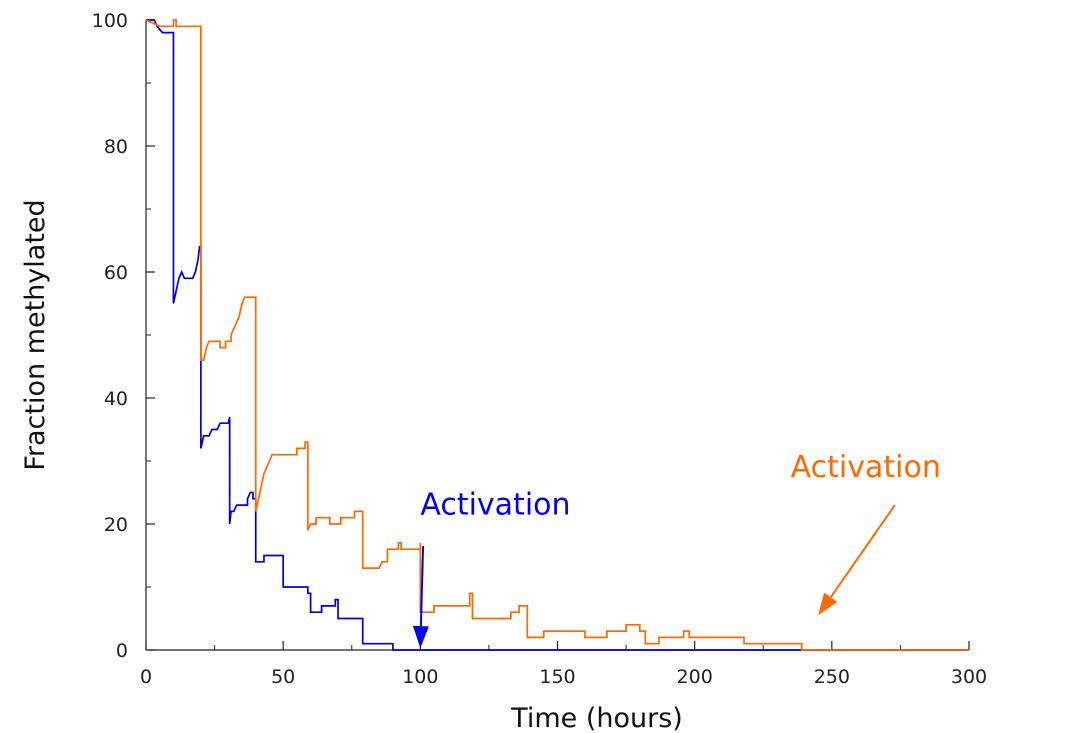 This screenshot has height=733, width=1077. Describe the element at coordinates (969, 677) in the screenshot. I see `x-tick-label: 300` at that location.